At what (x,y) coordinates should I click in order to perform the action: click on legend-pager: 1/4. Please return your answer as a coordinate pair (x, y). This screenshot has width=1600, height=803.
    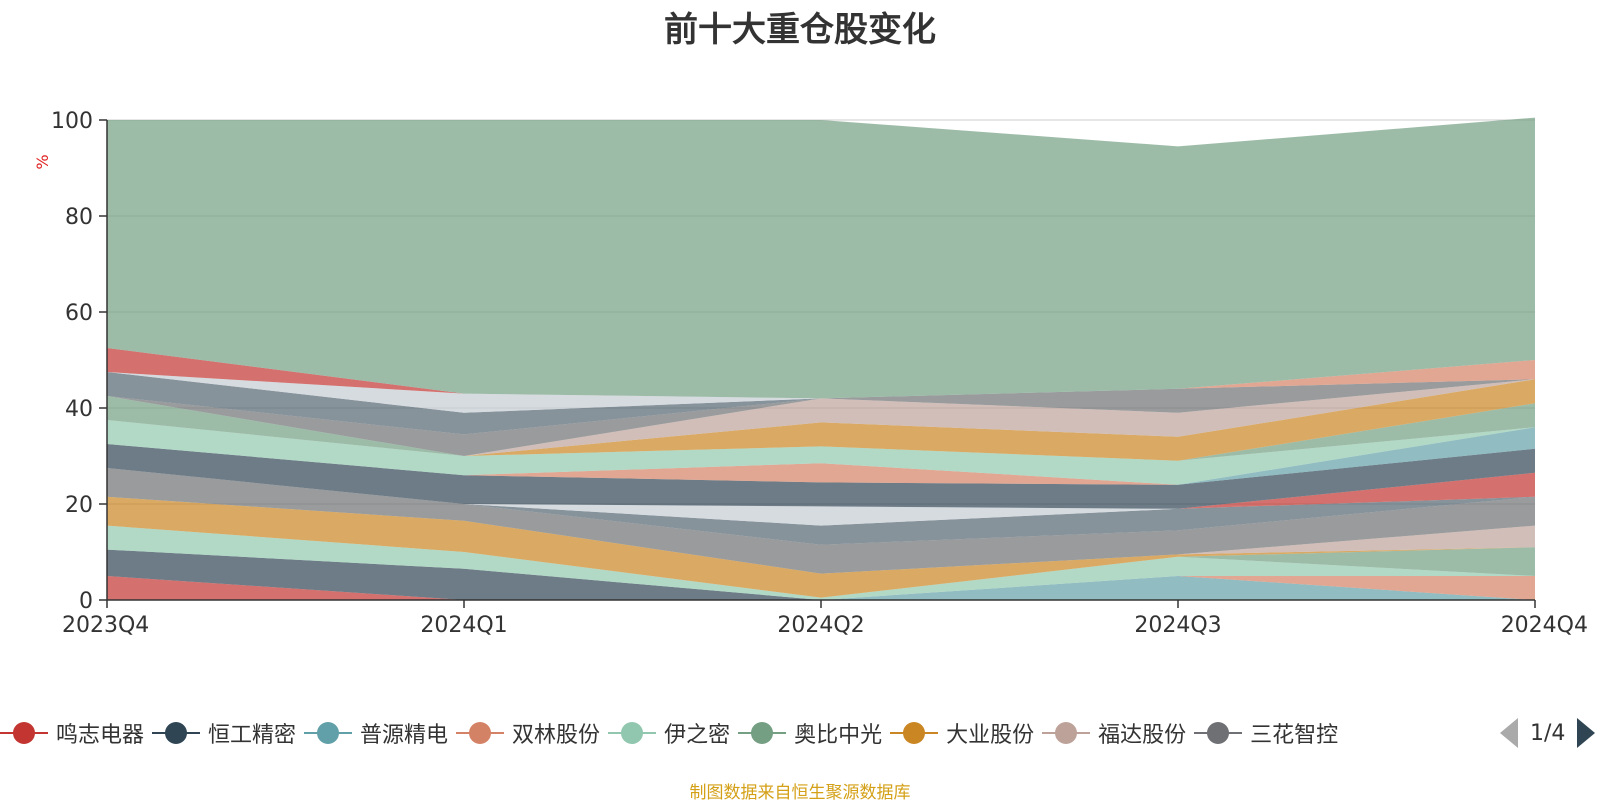
    Looking at the image, I should click on (1548, 733).